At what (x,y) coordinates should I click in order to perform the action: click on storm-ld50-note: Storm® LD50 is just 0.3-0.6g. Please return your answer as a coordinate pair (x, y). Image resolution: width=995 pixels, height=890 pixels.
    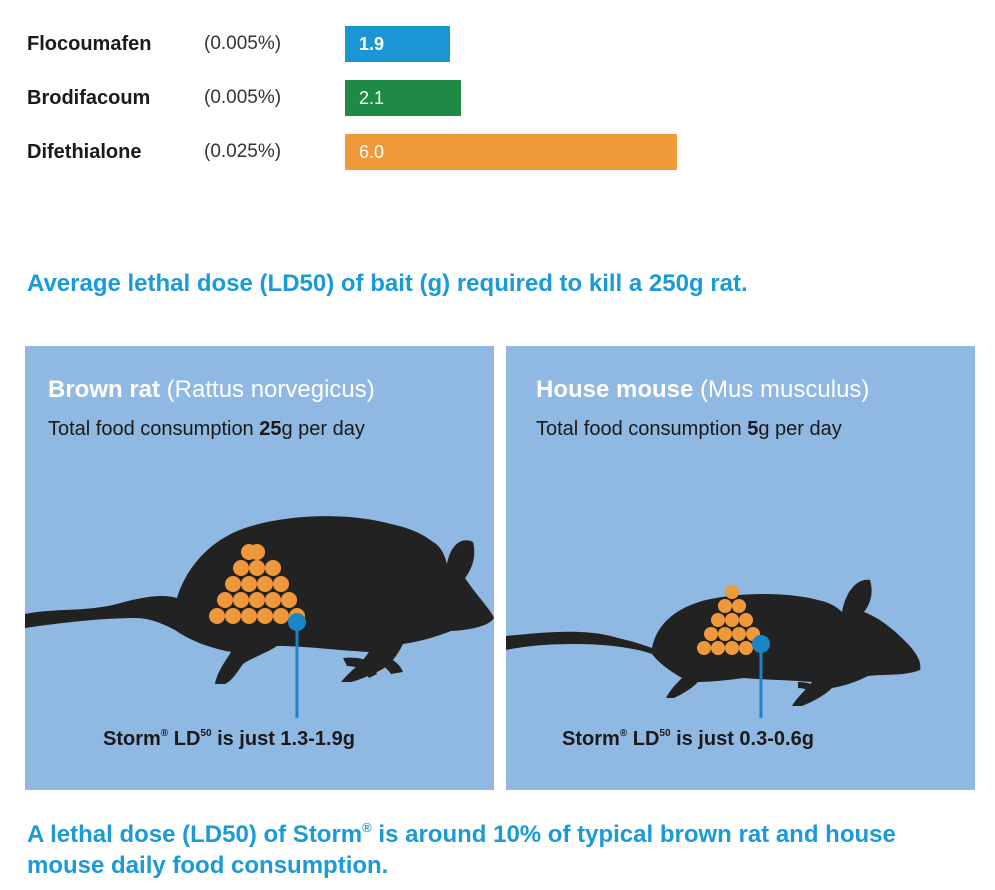
    Looking at the image, I should click on (688, 739).